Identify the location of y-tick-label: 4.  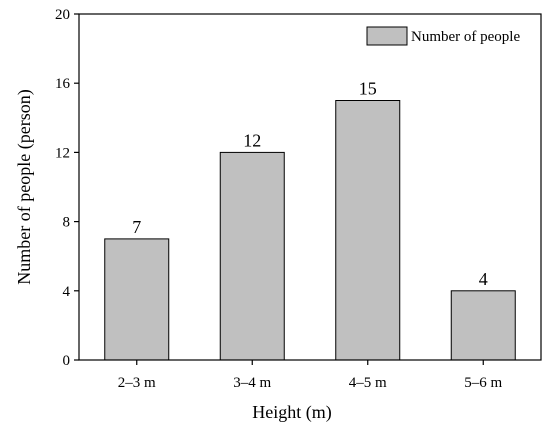
(67, 292).